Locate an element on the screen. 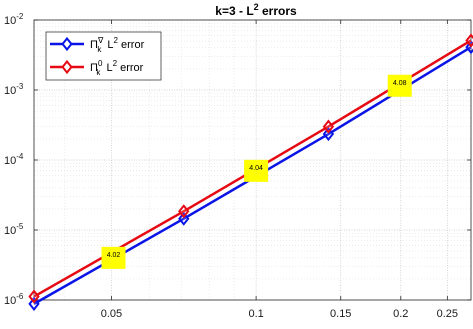 This screenshot has height=329, width=473. slope-annotation-label: 4.08 is located at coordinates (400, 83).